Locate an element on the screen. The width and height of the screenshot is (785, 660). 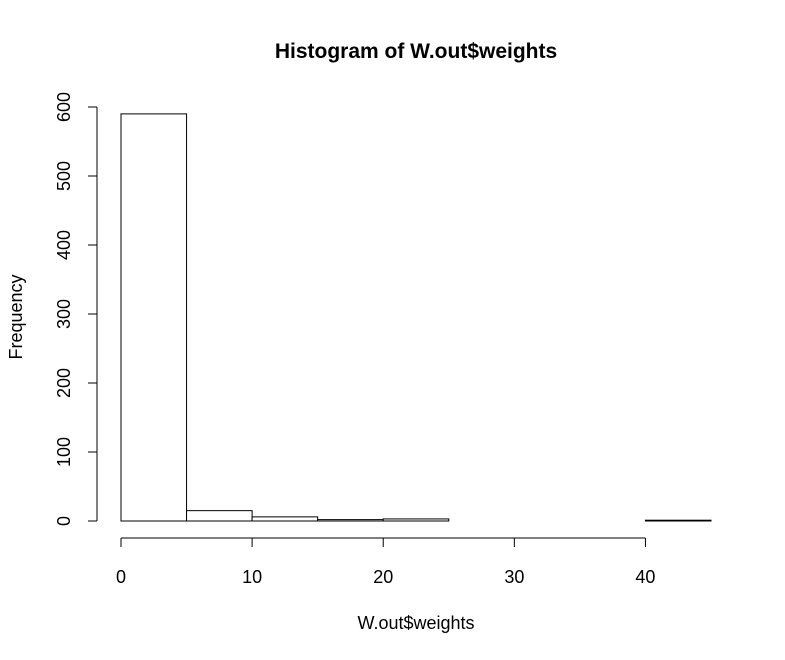
y-tick-label: 400 is located at coordinates (64, 245).